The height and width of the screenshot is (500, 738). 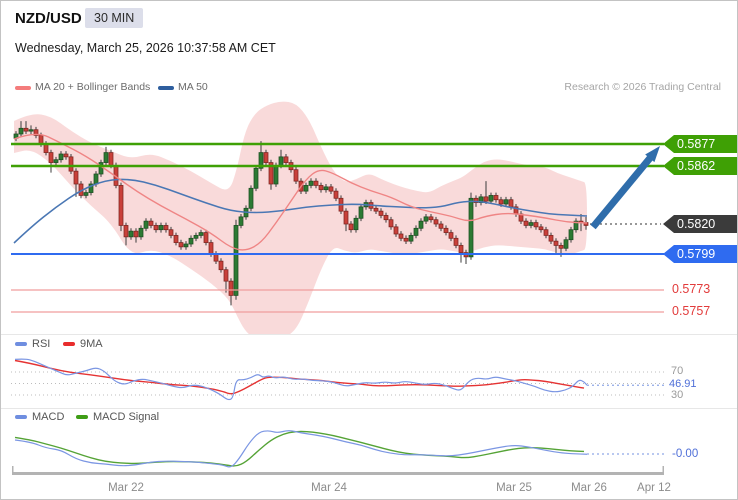 What do you see at coordinates (329, 488) in the screenshot?
I see `time-axis-label: Mar 24` at bounding box center [329, 488].